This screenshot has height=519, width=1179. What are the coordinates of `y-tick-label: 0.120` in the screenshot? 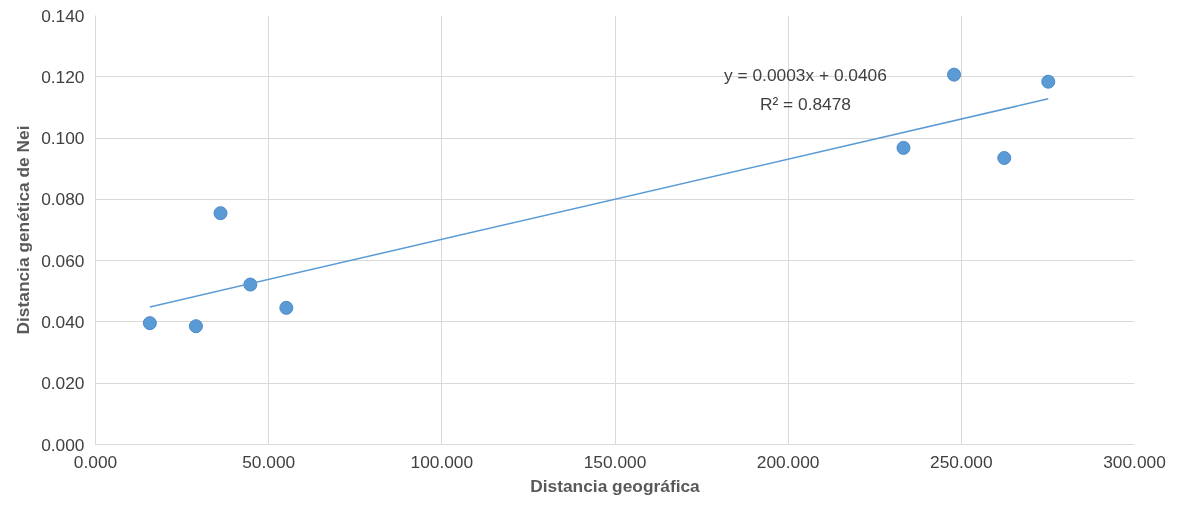 It's located at (63, 76).